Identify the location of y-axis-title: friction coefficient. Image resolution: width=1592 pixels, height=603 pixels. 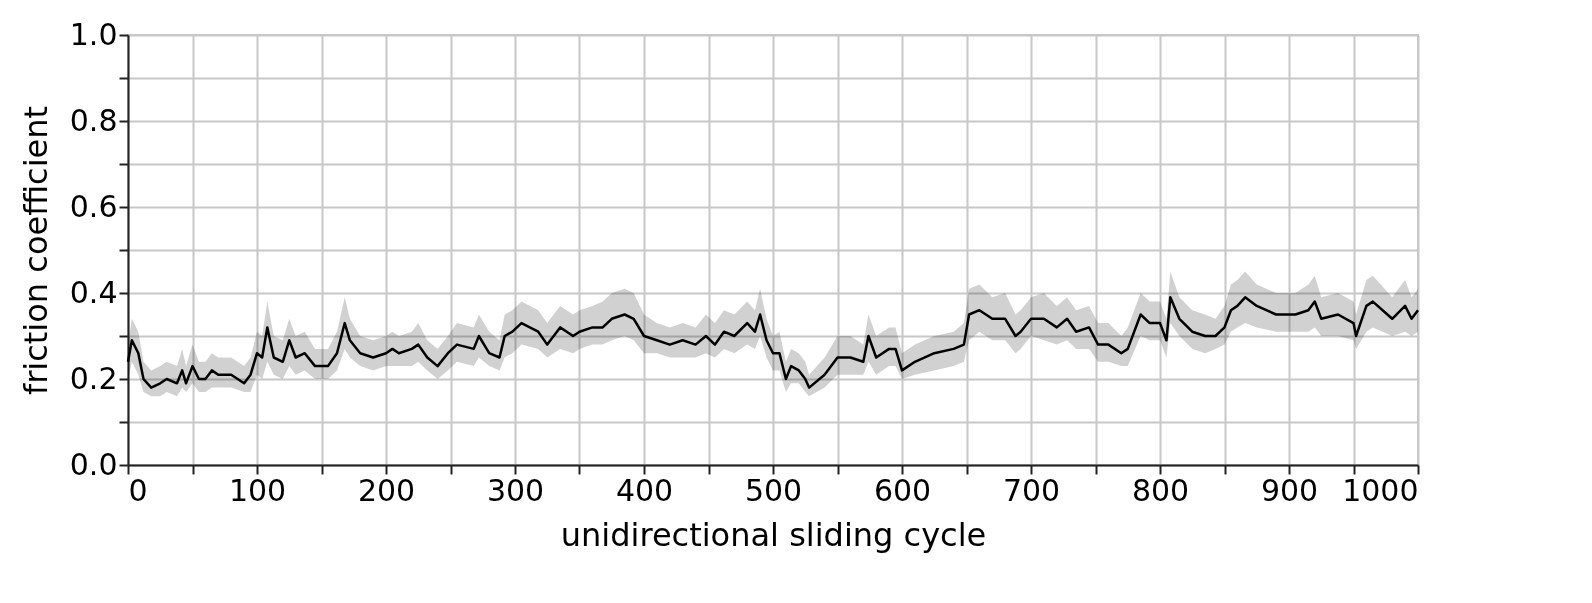
(35, 250).